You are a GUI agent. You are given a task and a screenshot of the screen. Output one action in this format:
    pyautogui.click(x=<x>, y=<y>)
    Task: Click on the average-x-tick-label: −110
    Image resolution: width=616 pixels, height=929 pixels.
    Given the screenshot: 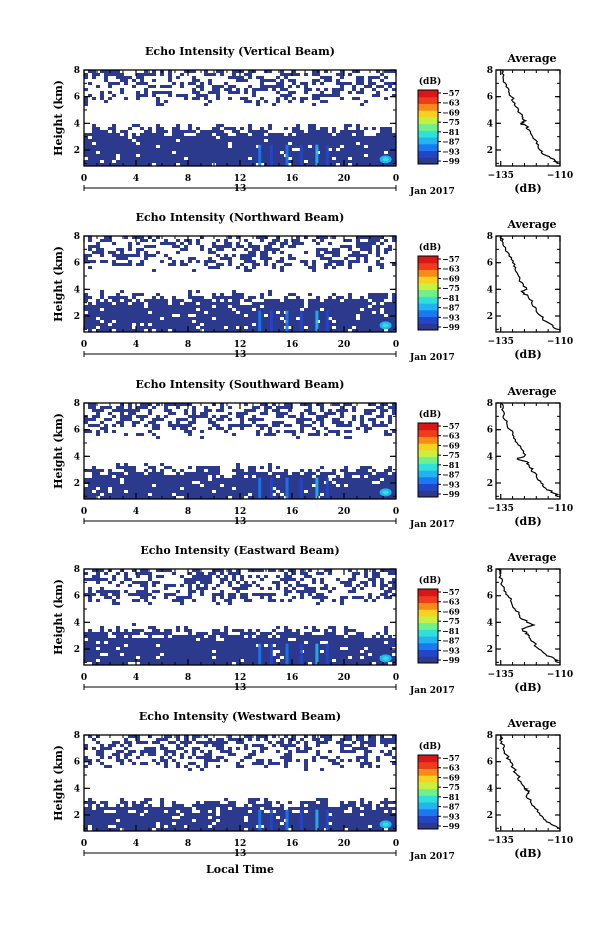 What is the action you would take?
    pyautogui.click(x=560, y=176)
    